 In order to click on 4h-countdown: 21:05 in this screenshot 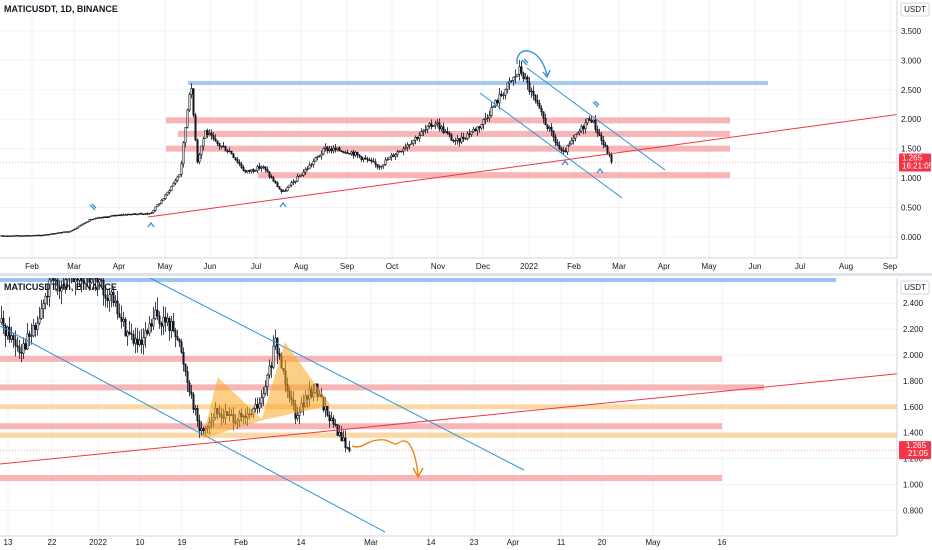, I will do `click(918, 453)`.